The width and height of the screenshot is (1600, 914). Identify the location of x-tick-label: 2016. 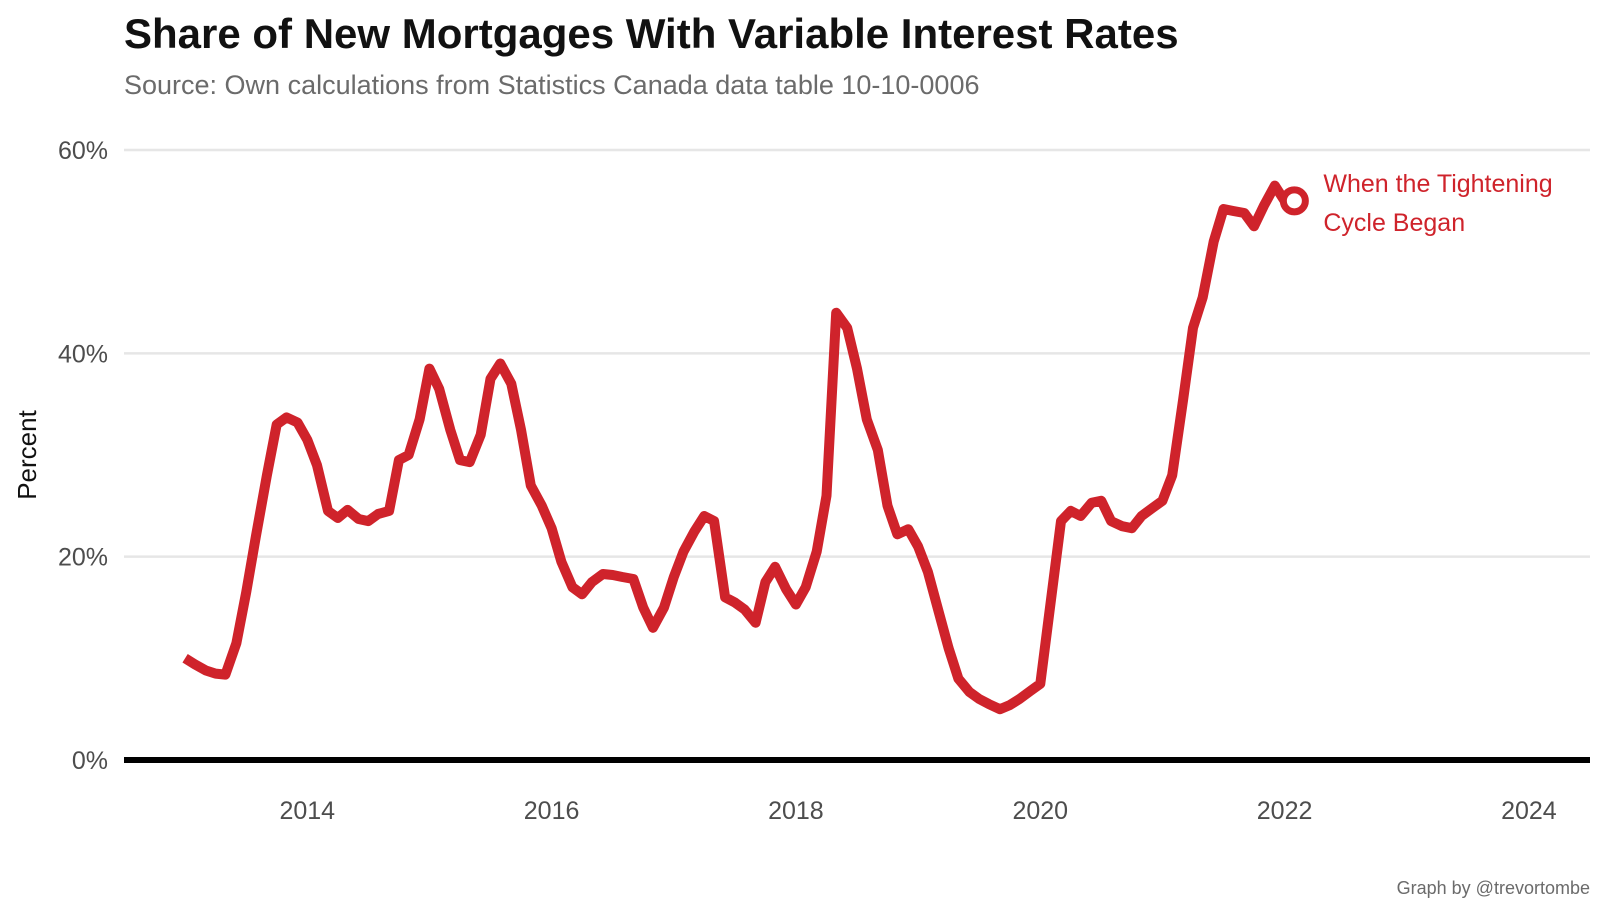
(552, 811).